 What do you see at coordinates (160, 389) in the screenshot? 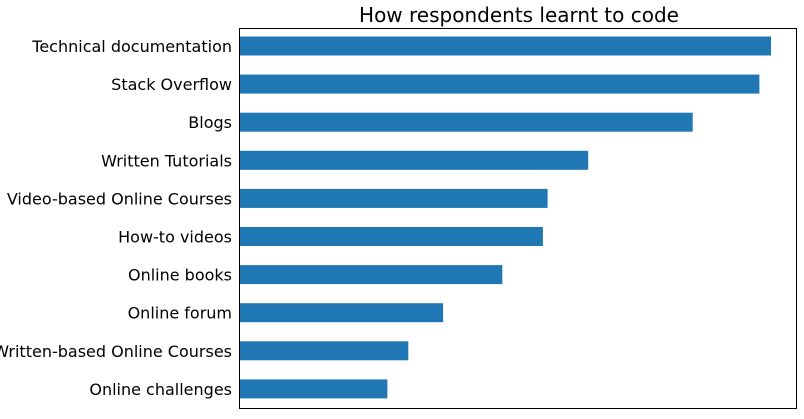
I see `y-tick-label: Online challenges` at bounding box center [160, 389].